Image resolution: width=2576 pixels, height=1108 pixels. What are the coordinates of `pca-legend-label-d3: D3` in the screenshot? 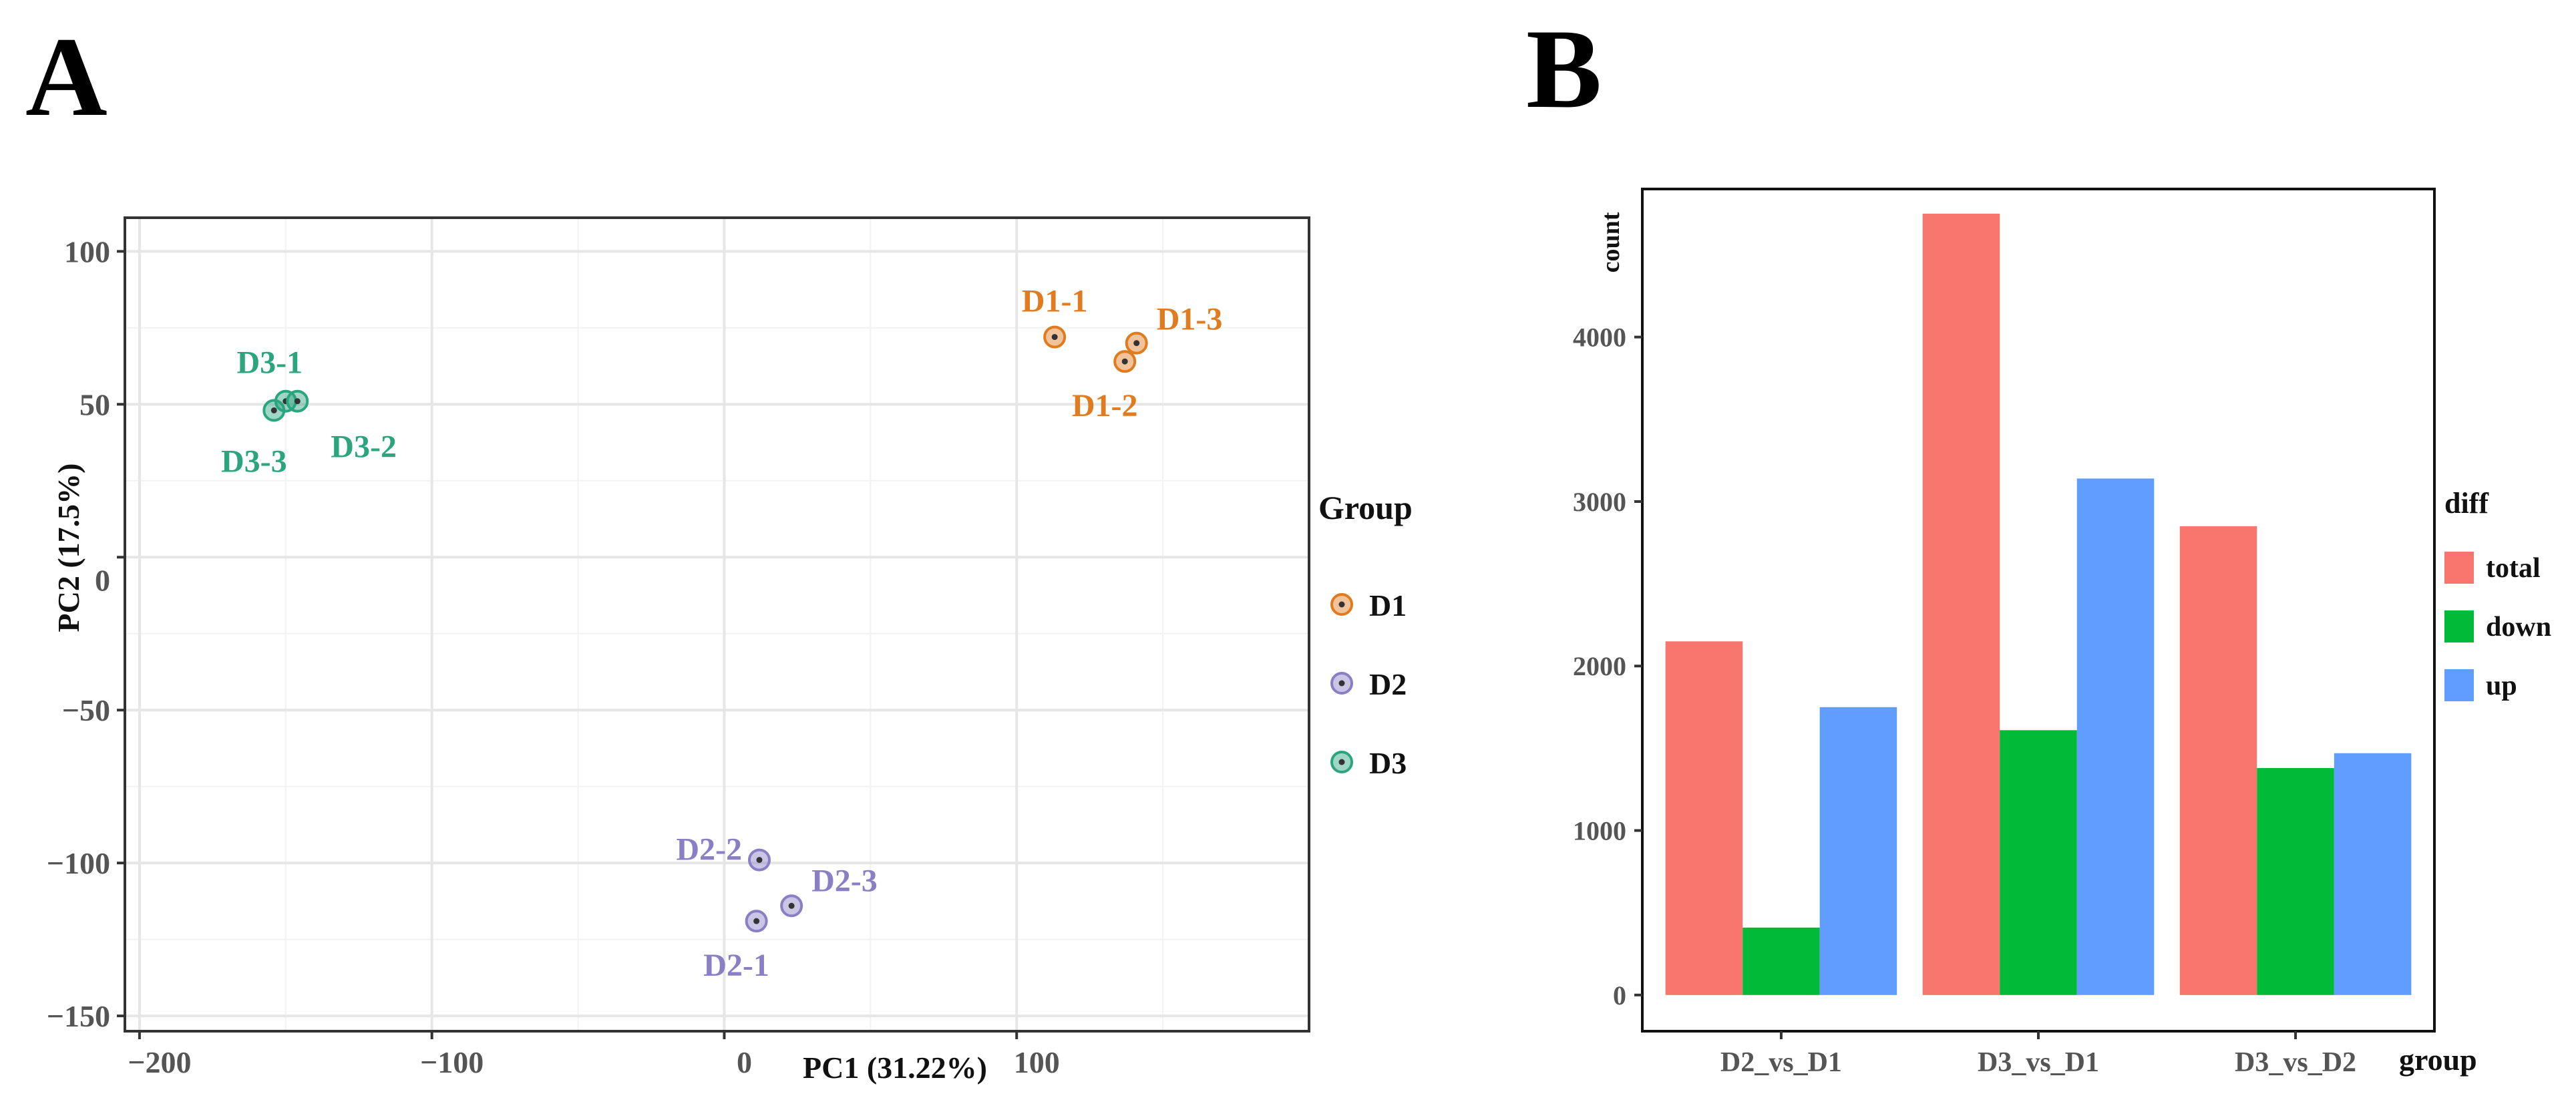 It's located at (1388, 763).